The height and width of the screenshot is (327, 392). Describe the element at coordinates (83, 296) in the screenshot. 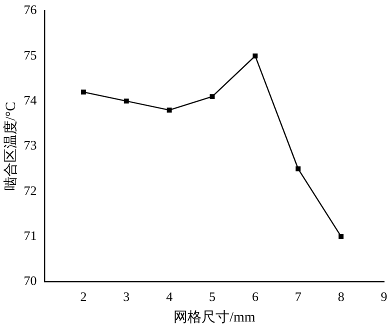

I see `x-tick-label: 2` at that location.